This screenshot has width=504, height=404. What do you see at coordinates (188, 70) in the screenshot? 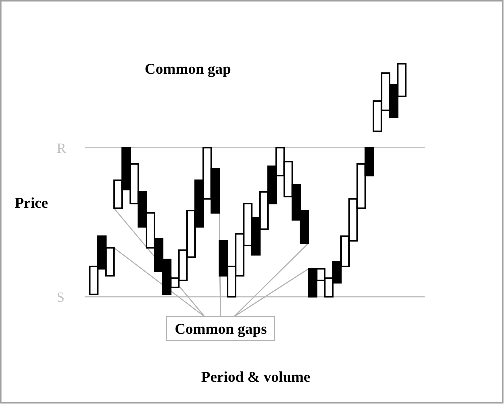
I see `annotation: Common gap` at bounding box center [188, 70].